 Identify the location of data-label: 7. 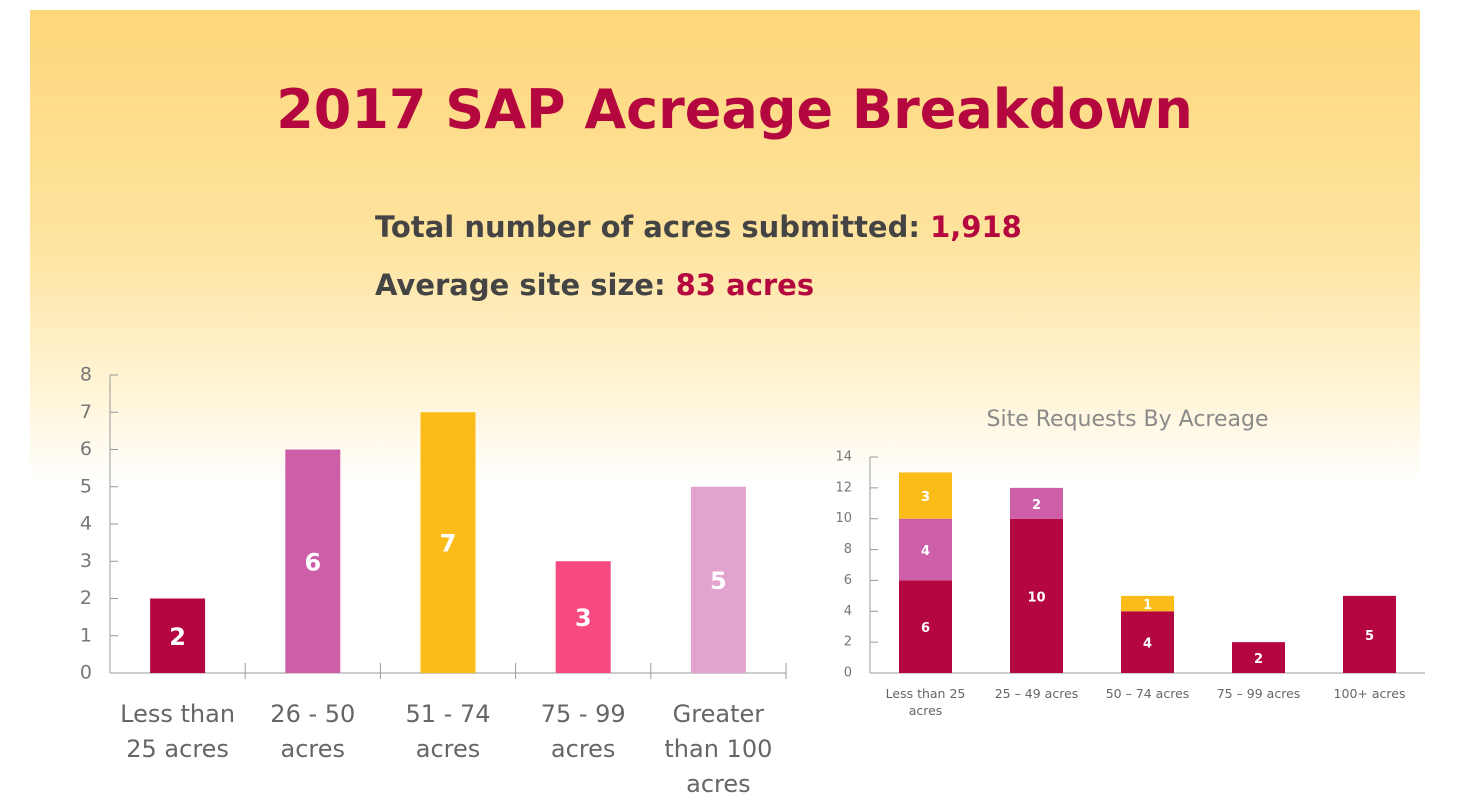
(448, 544).